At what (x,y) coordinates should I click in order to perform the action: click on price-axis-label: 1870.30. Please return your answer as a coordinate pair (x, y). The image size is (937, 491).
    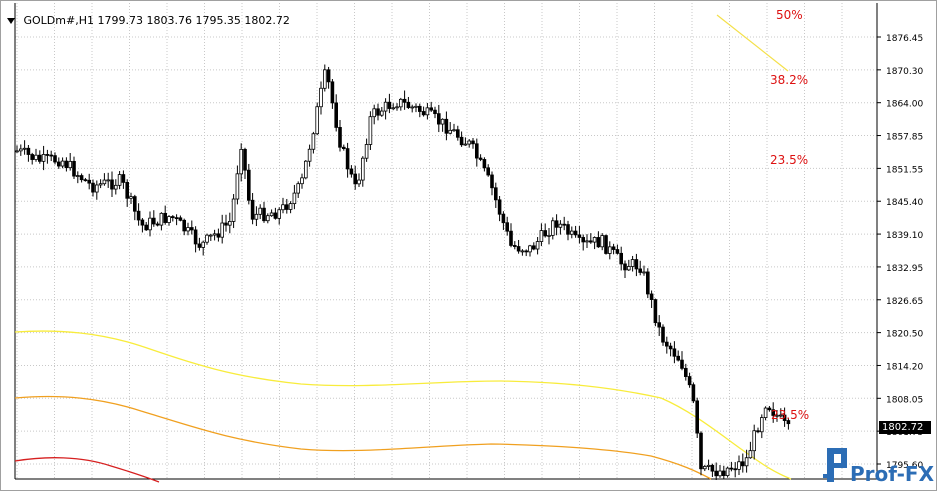
    Looking at the image, I should click on (904, 72).